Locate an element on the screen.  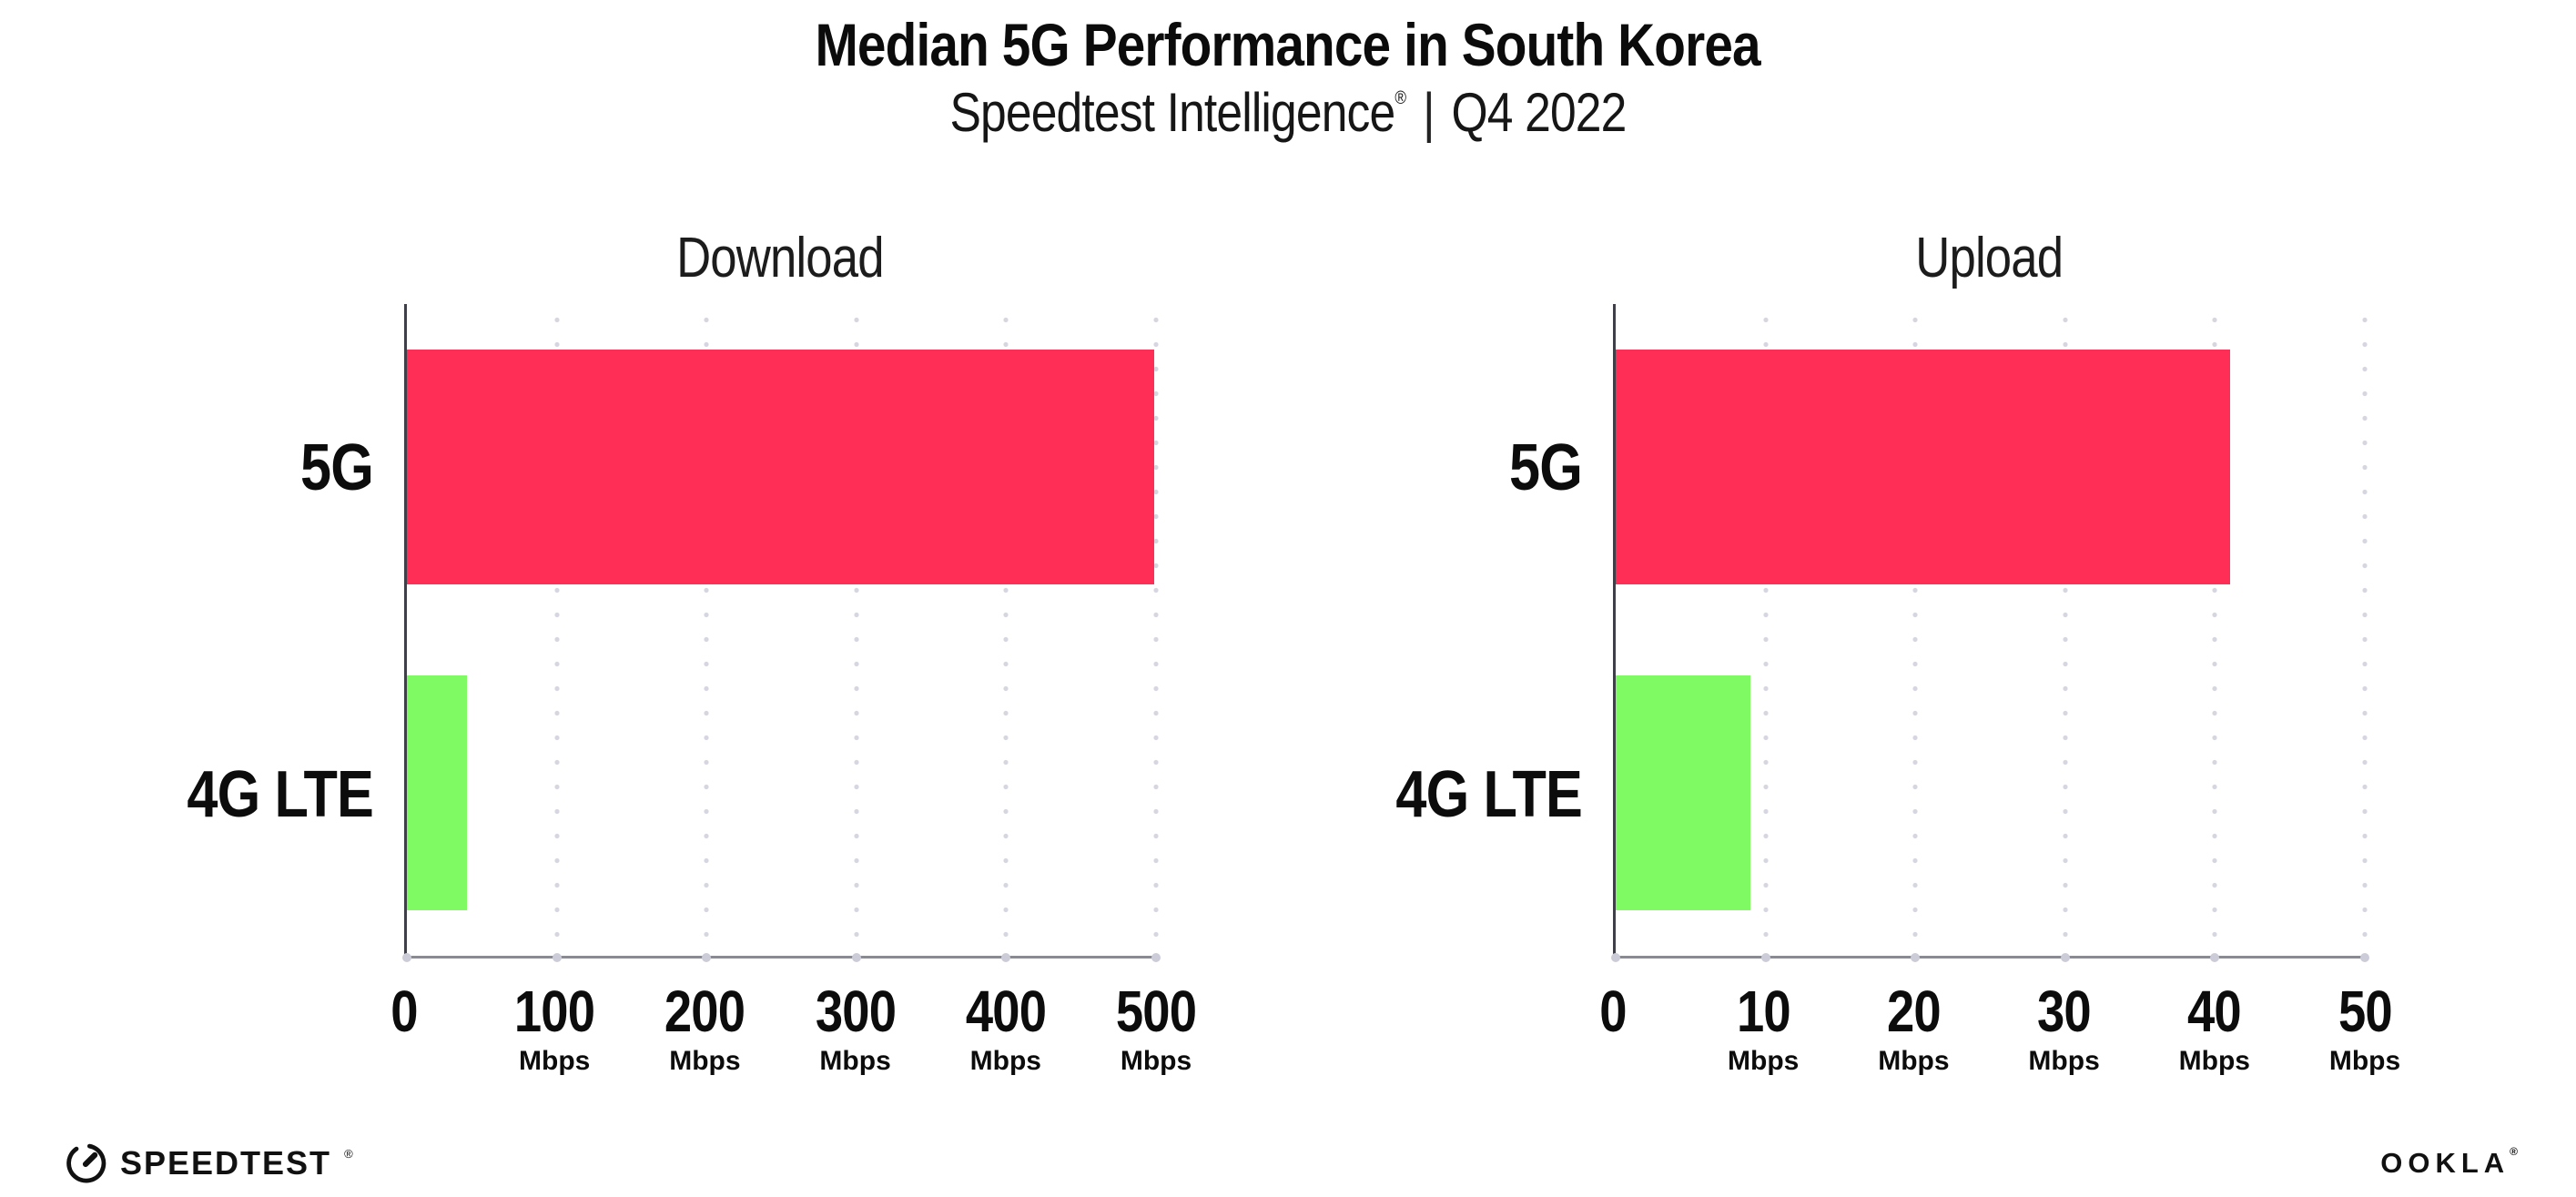
upload-x-axis: 0 10 Mbps 20 Mbps 30 Mbps 40 Mbps 50 Mbps is located at coordinates (1999, 1031).